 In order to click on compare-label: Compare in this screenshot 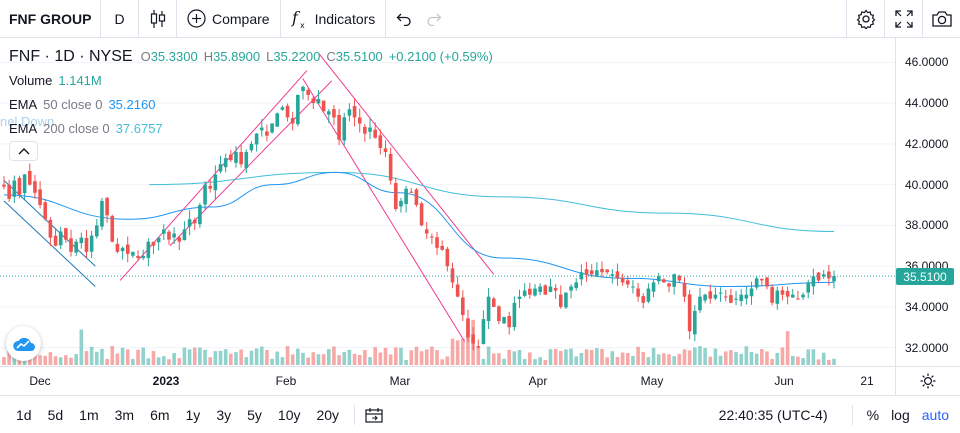, I will do `click(241, 18)`.